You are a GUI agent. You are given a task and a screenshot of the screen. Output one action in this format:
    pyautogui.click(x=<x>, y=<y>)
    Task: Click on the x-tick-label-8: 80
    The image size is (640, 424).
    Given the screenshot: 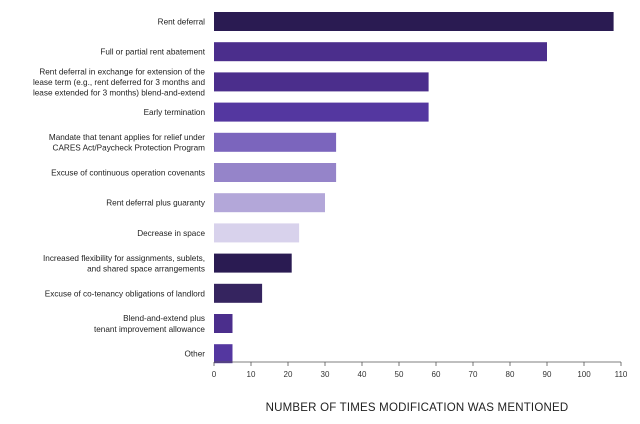 What is the action you would take?
    pyautogui.click(x=510, y=374)
    